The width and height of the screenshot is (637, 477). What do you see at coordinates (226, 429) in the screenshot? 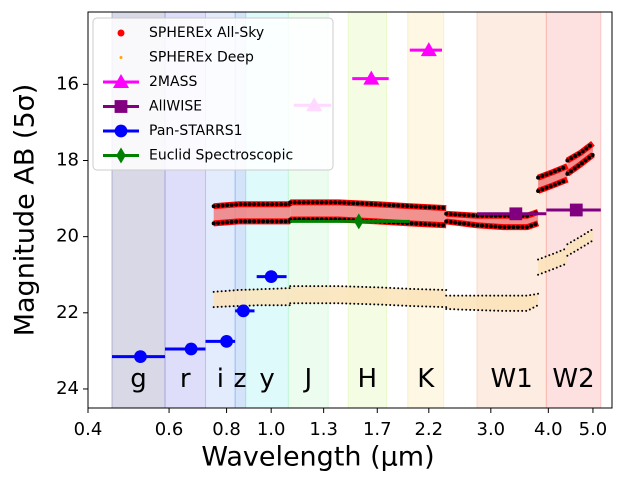
I see `x-tick-label: 0.8` at bounding box center [226, 429].